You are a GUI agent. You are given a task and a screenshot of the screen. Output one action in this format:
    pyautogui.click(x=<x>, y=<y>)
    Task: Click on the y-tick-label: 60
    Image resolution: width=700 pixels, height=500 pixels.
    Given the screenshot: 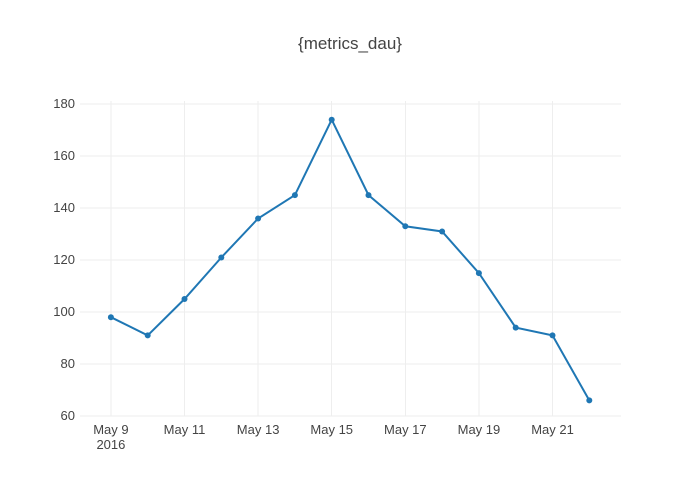 What is the action you would take?
    pyautogui.click(x=68, y=415)
    